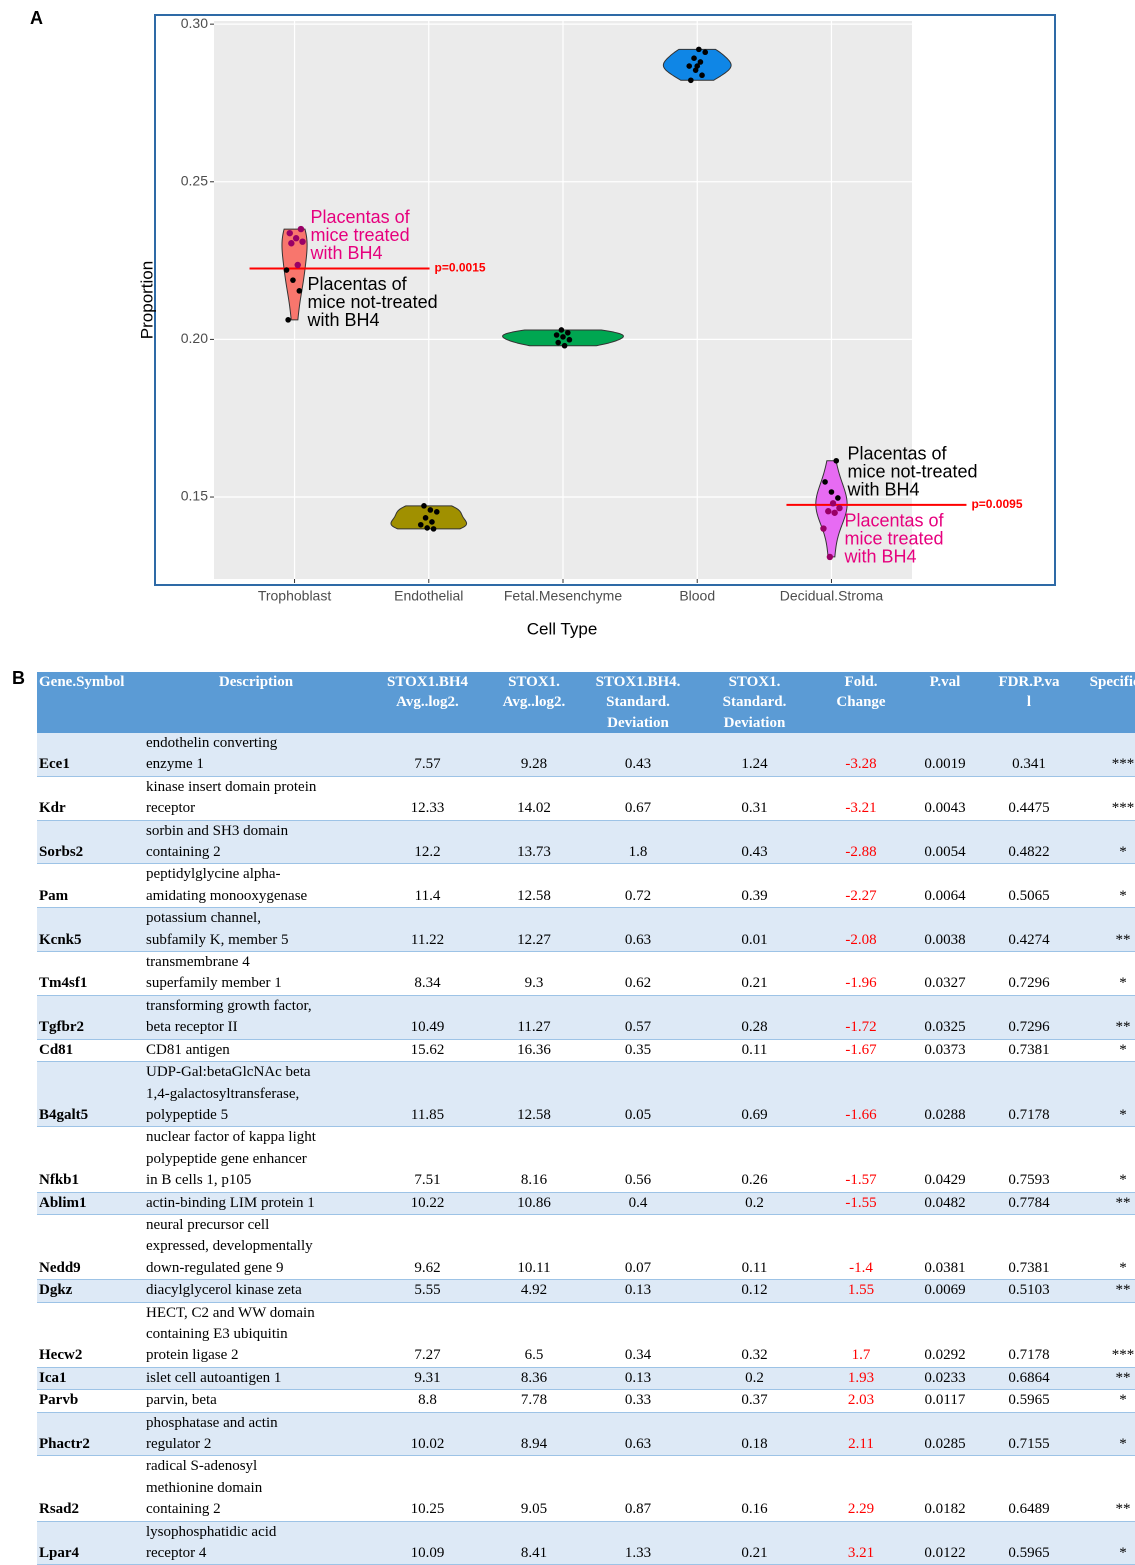 The height and width of the screenshot is (1565, 1135). What do you see at coordinates (146, 300) in the screenshot?
I see `y-axis-label: Proportion` at bounding box center [146, 300].